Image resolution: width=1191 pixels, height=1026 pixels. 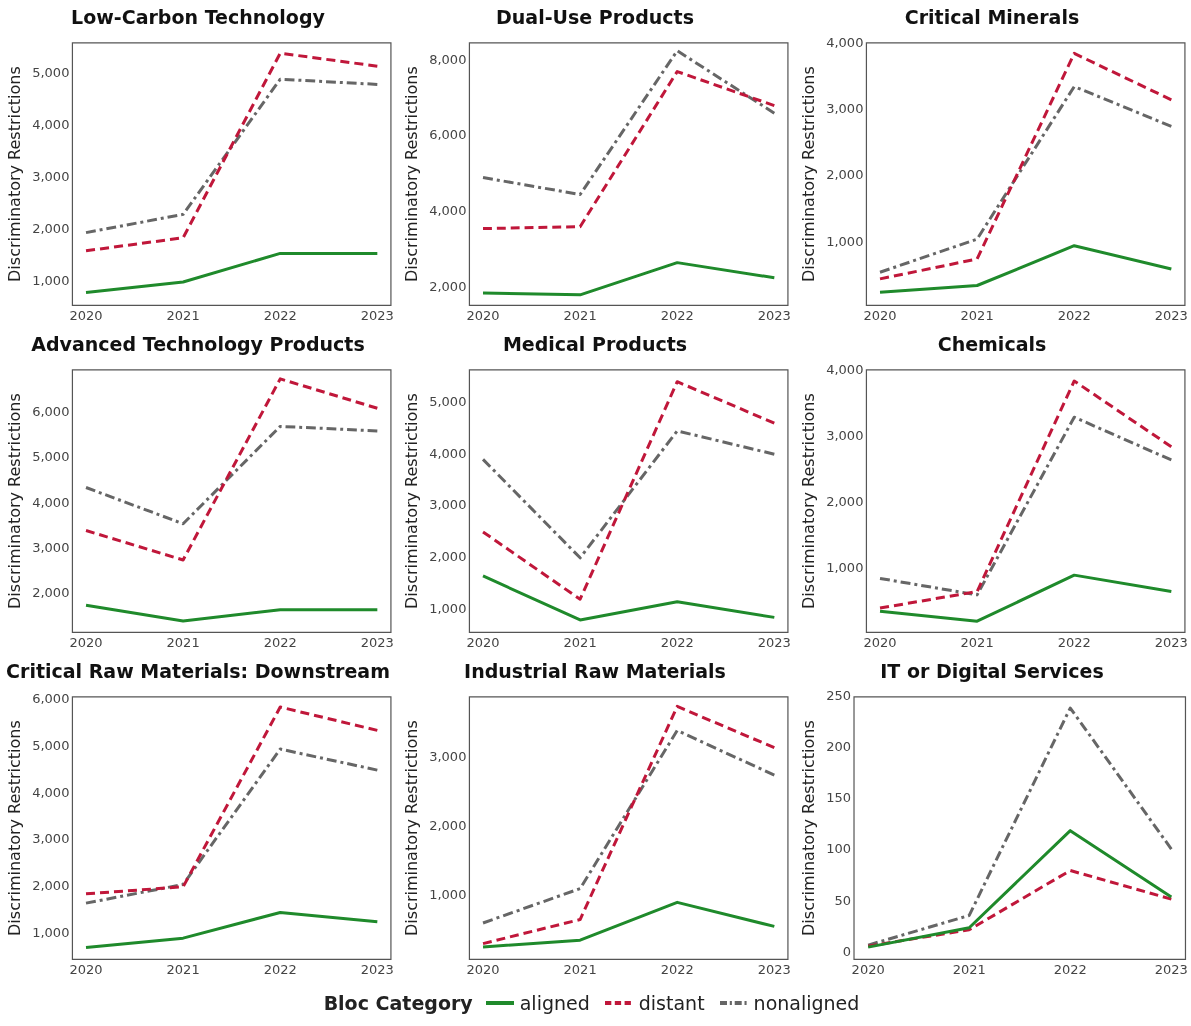 I want to click on y-tick-label: 200, so click(x=839, y=747).